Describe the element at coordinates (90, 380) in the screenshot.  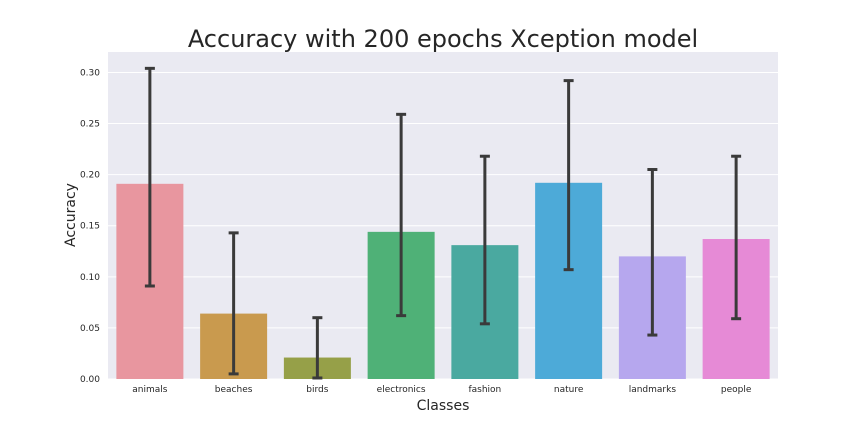
I see `y-tick-label: 0.00` at that location.